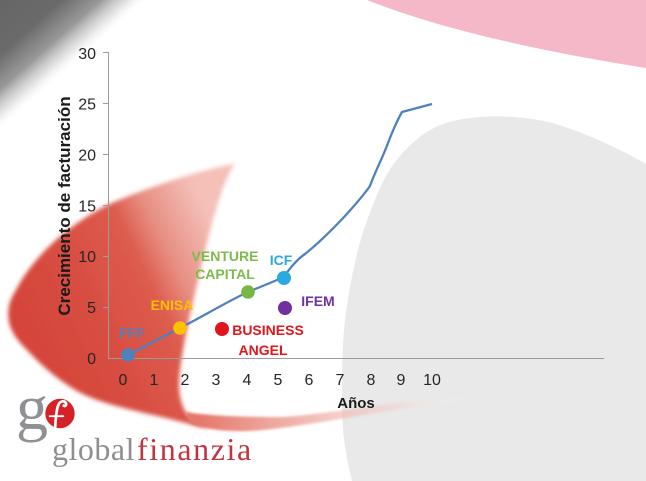  Describe the element at coordinates (216, 380) in the screenshot. I see `svg-text: 3` at that location.